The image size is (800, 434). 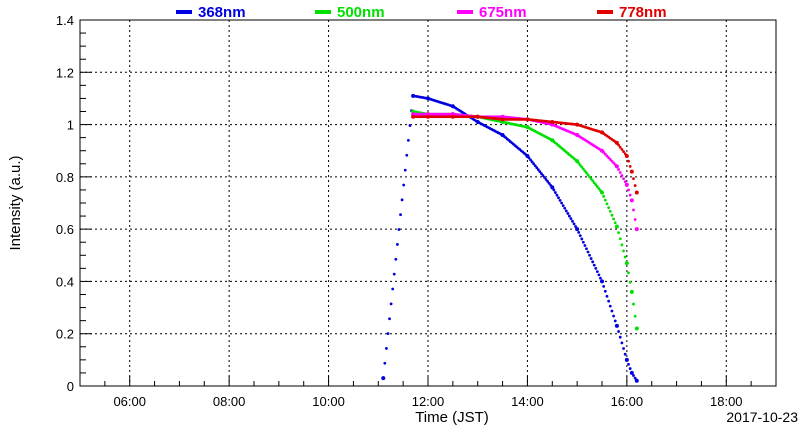 I want to click on x-axis-ticks: 06:00 08:00 10:00 12:00 14:00 16:00 18:00, so click(x=428, y=392).